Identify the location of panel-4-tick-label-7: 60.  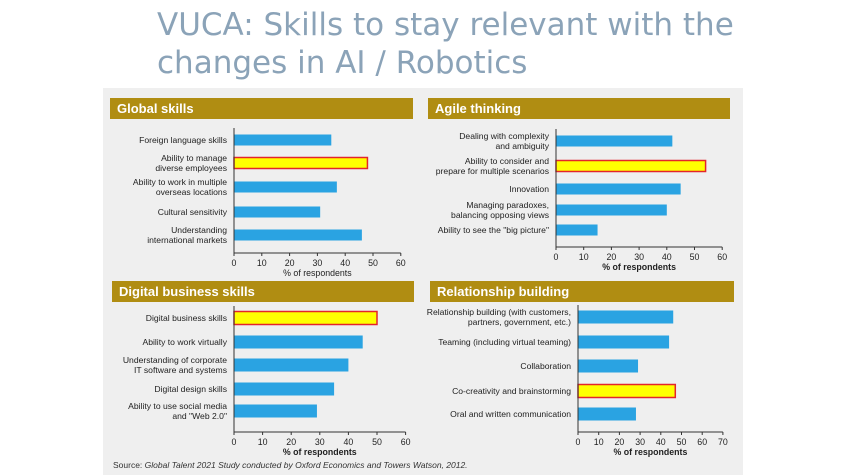
(702, 442).